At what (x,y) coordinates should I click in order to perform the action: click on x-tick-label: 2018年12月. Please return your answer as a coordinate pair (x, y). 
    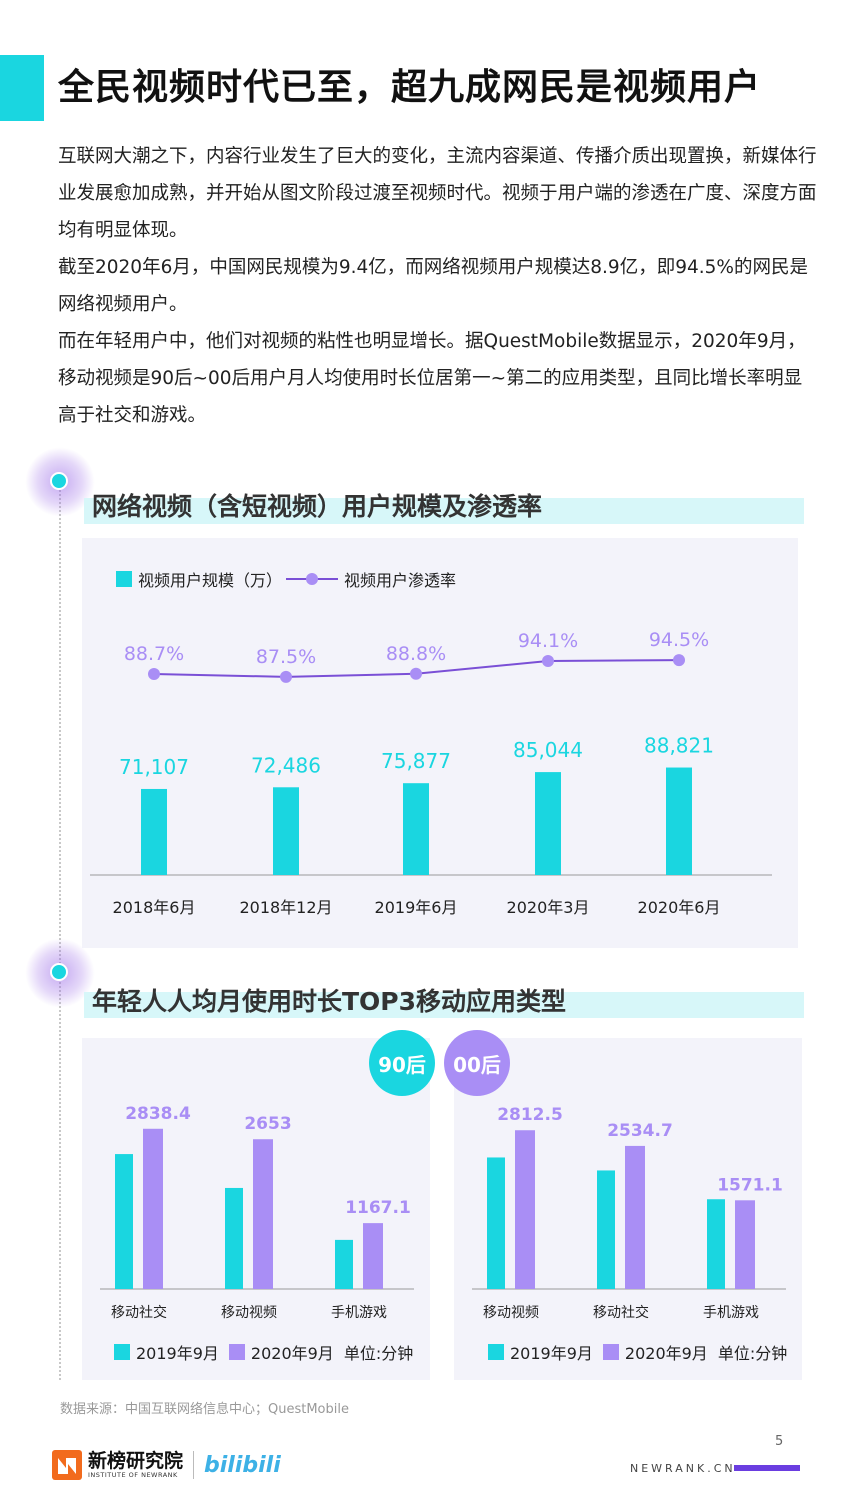
    Looking at the image, I should click on (285, 907).